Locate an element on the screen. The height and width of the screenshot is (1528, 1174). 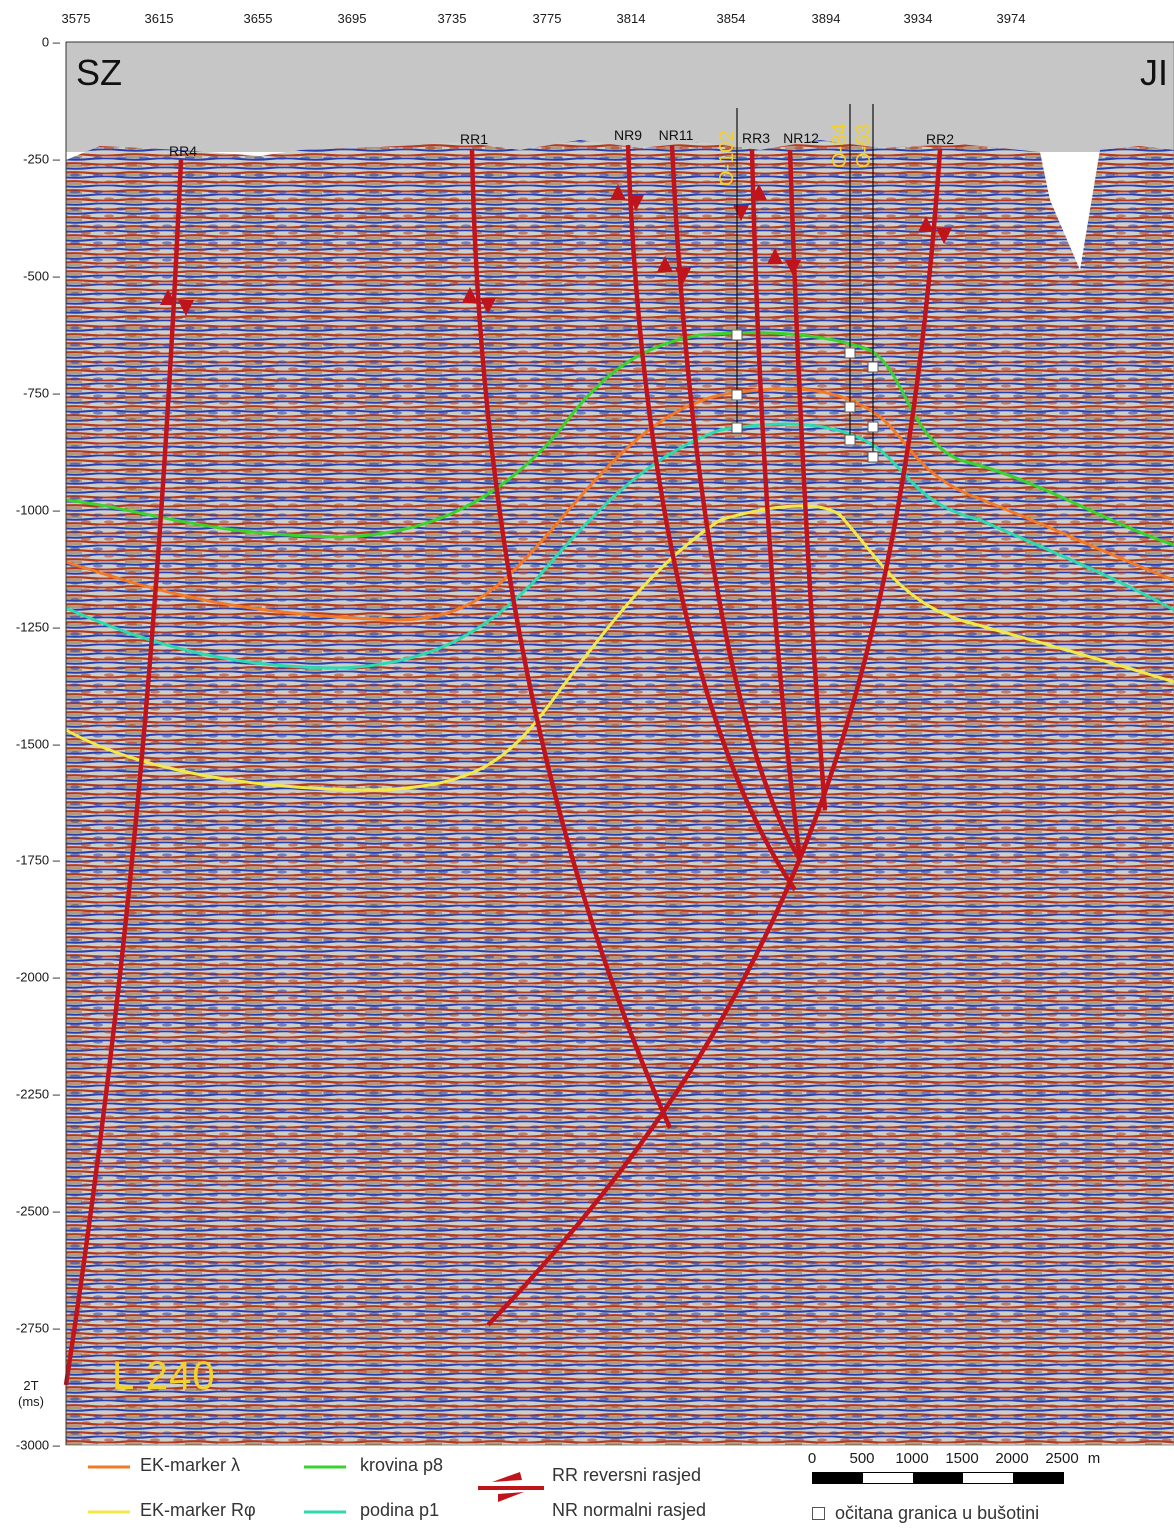
scale-bar-tick: 1500 is located at coordinates (962, 1458).